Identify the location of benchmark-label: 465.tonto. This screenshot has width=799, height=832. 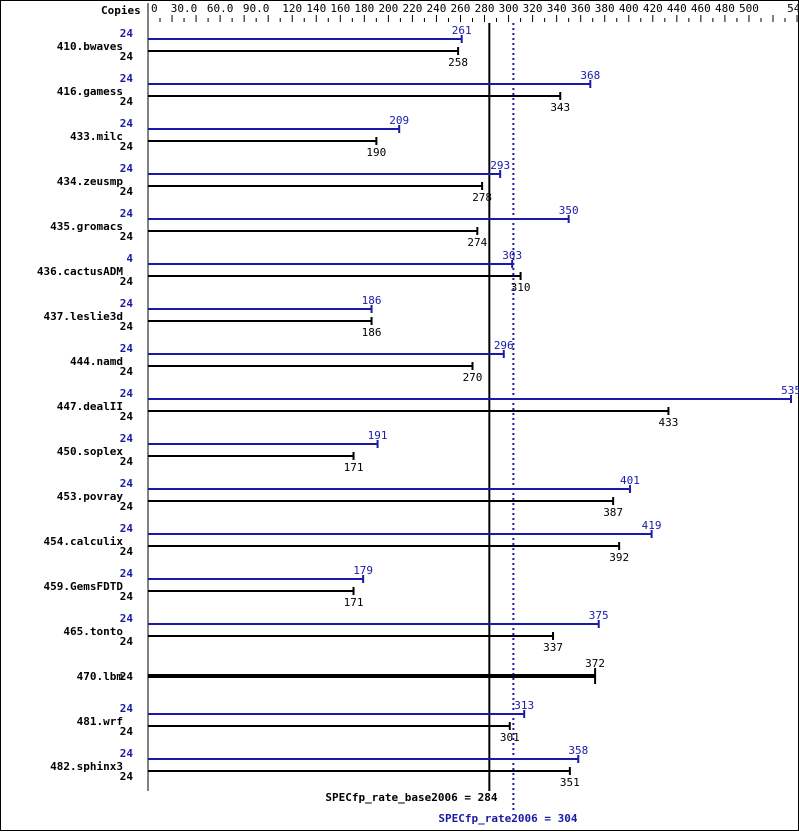
(93, 631).